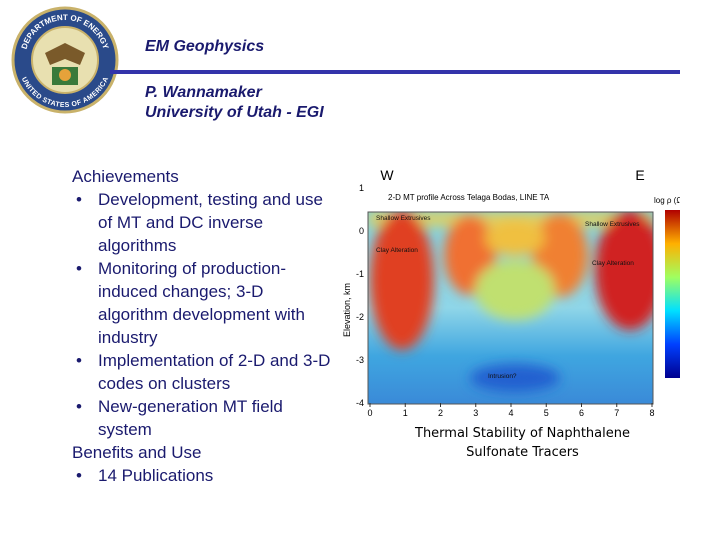  Describe the element at coordinates (360, 274) in the screenshot. I see `y-tick-label: -1` at that location.